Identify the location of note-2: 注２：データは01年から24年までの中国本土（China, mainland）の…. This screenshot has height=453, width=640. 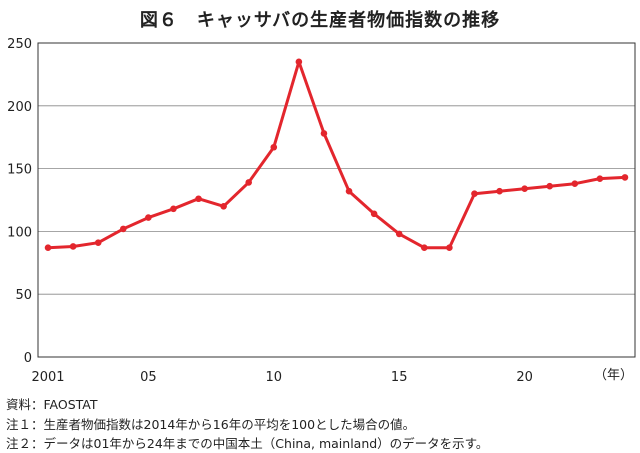
(247, 443).